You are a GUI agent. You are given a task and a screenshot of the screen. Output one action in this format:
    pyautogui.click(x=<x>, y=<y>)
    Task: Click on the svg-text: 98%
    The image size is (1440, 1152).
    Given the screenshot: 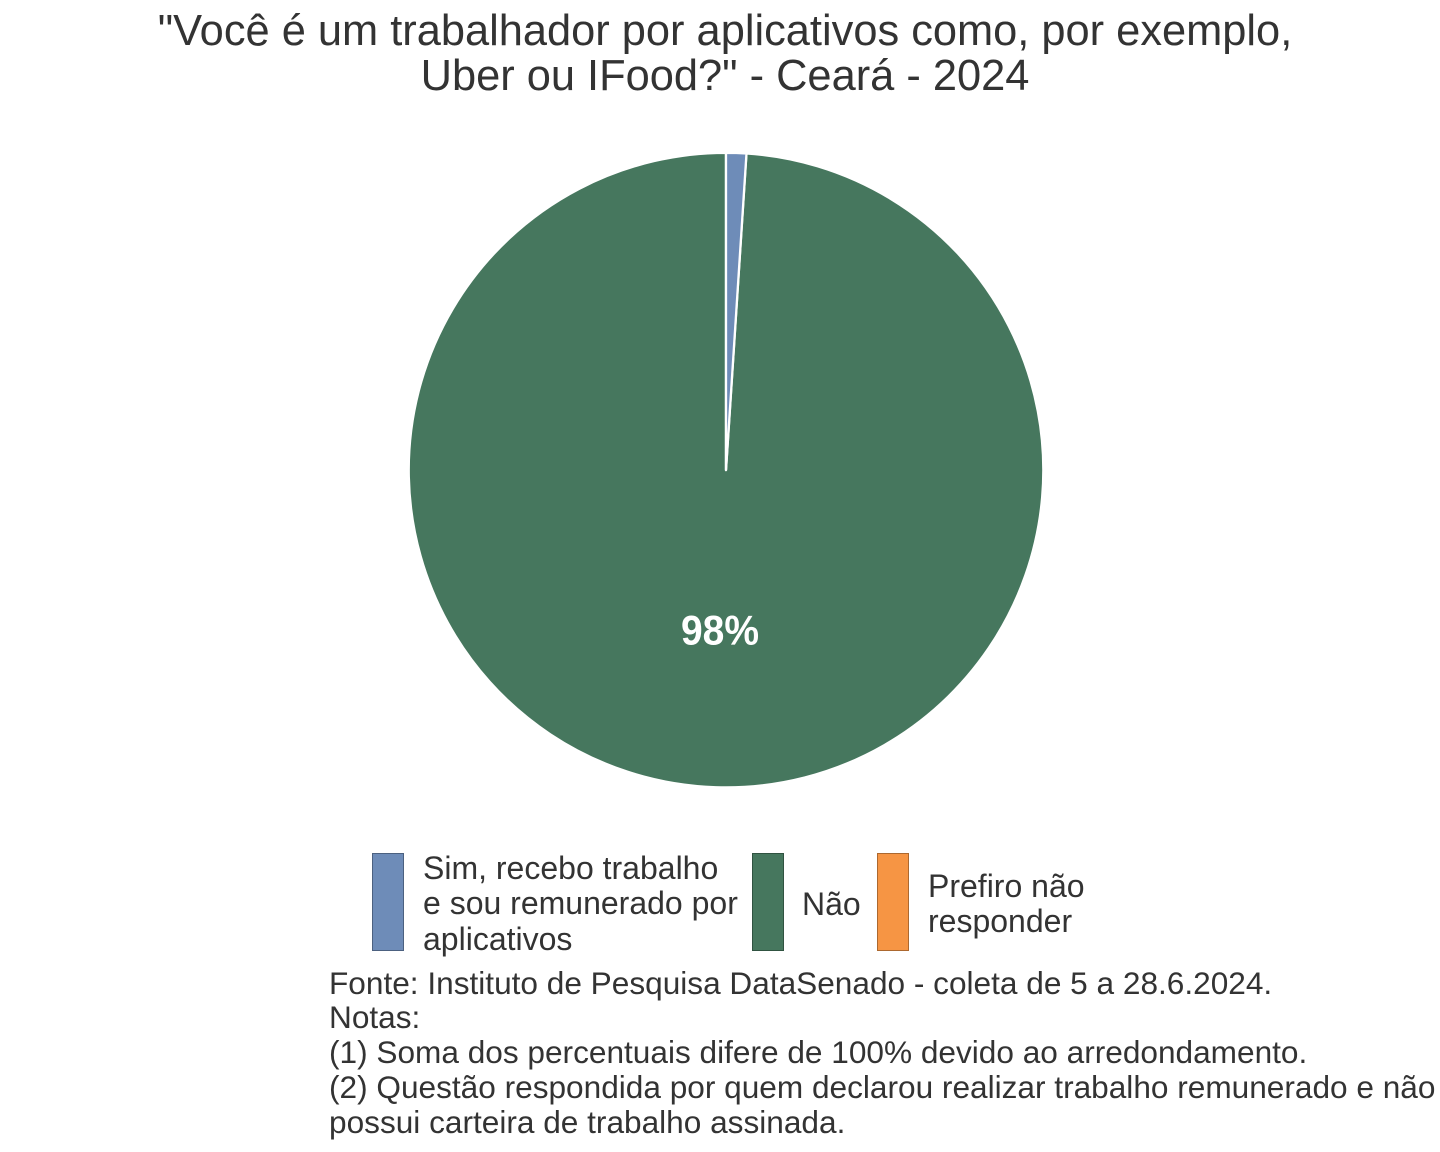 What is the action you would take?
    pyautogui.click(x=720, y=629)
    